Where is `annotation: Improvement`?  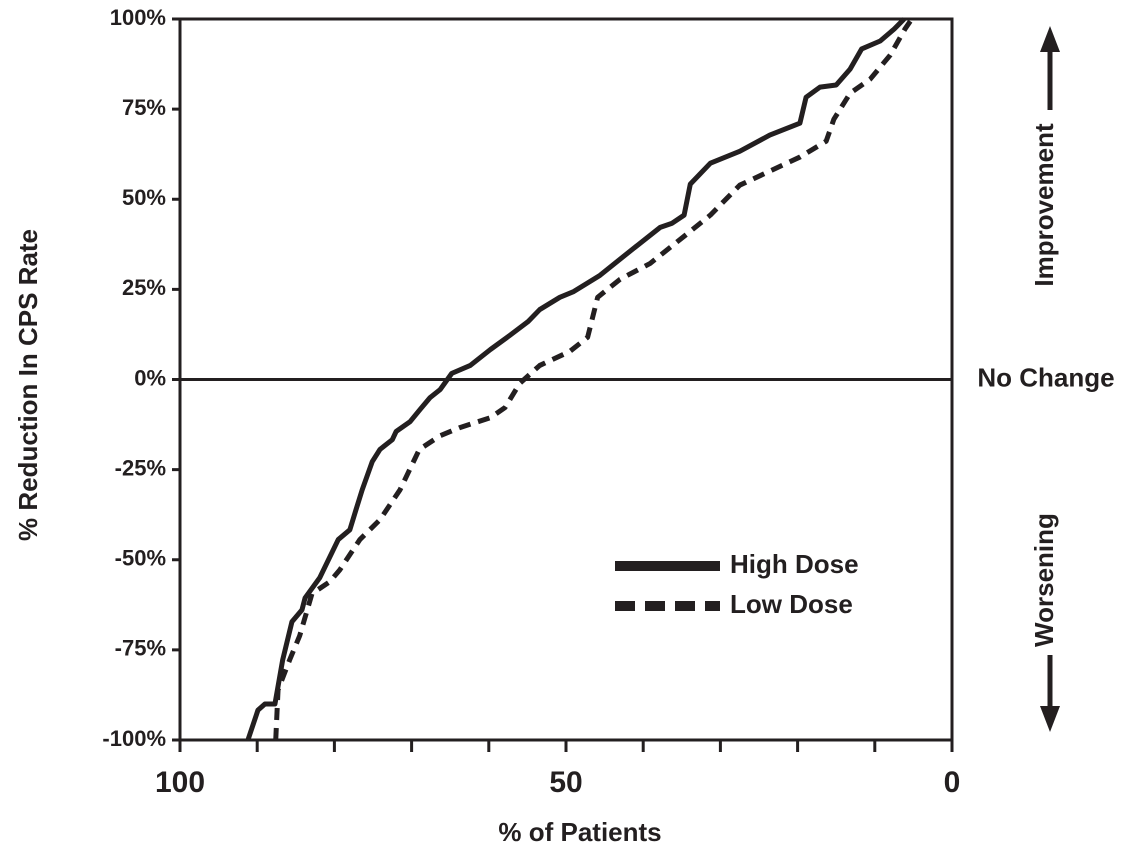
annotation: Improvement is located at coordinates (1044, 205).